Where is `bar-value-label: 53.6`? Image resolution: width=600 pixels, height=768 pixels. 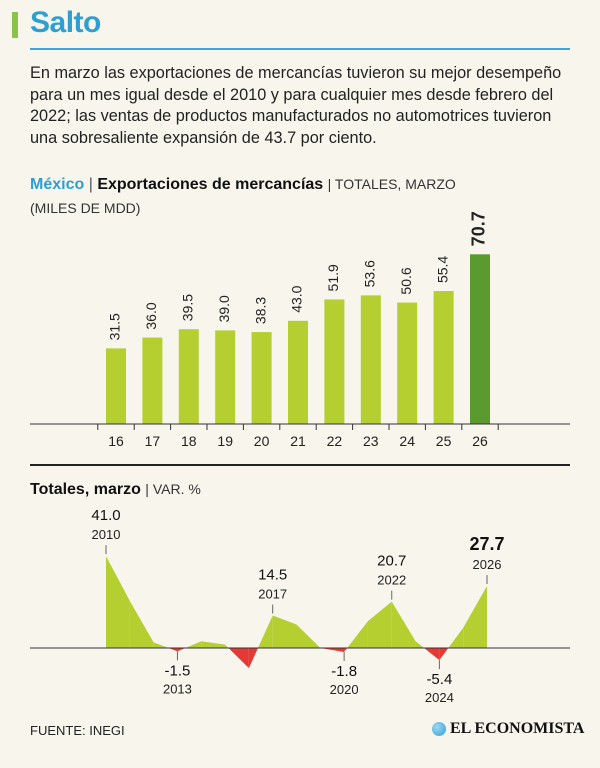 bar-value-label: 53.6 is located at coordinates (370, 273).